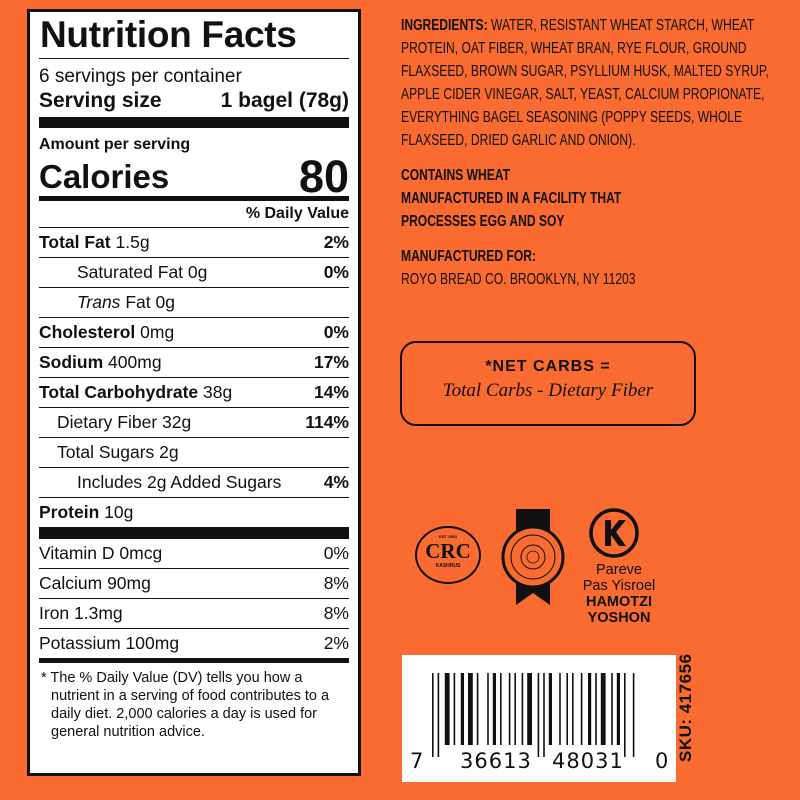 The height and width of the screenshot is (800, 800). Describe the element at coordinates (100, 362) in the screenshot. I see `nutrient-label: Sodium 400mg` at that location.